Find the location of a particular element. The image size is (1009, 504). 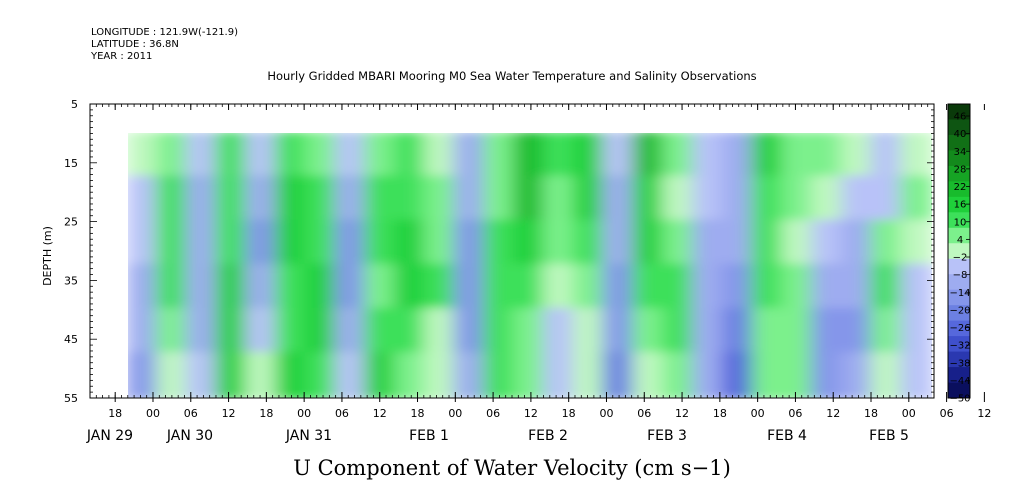

x-day-label: FEB 2 is located at coordinates (548, 436).